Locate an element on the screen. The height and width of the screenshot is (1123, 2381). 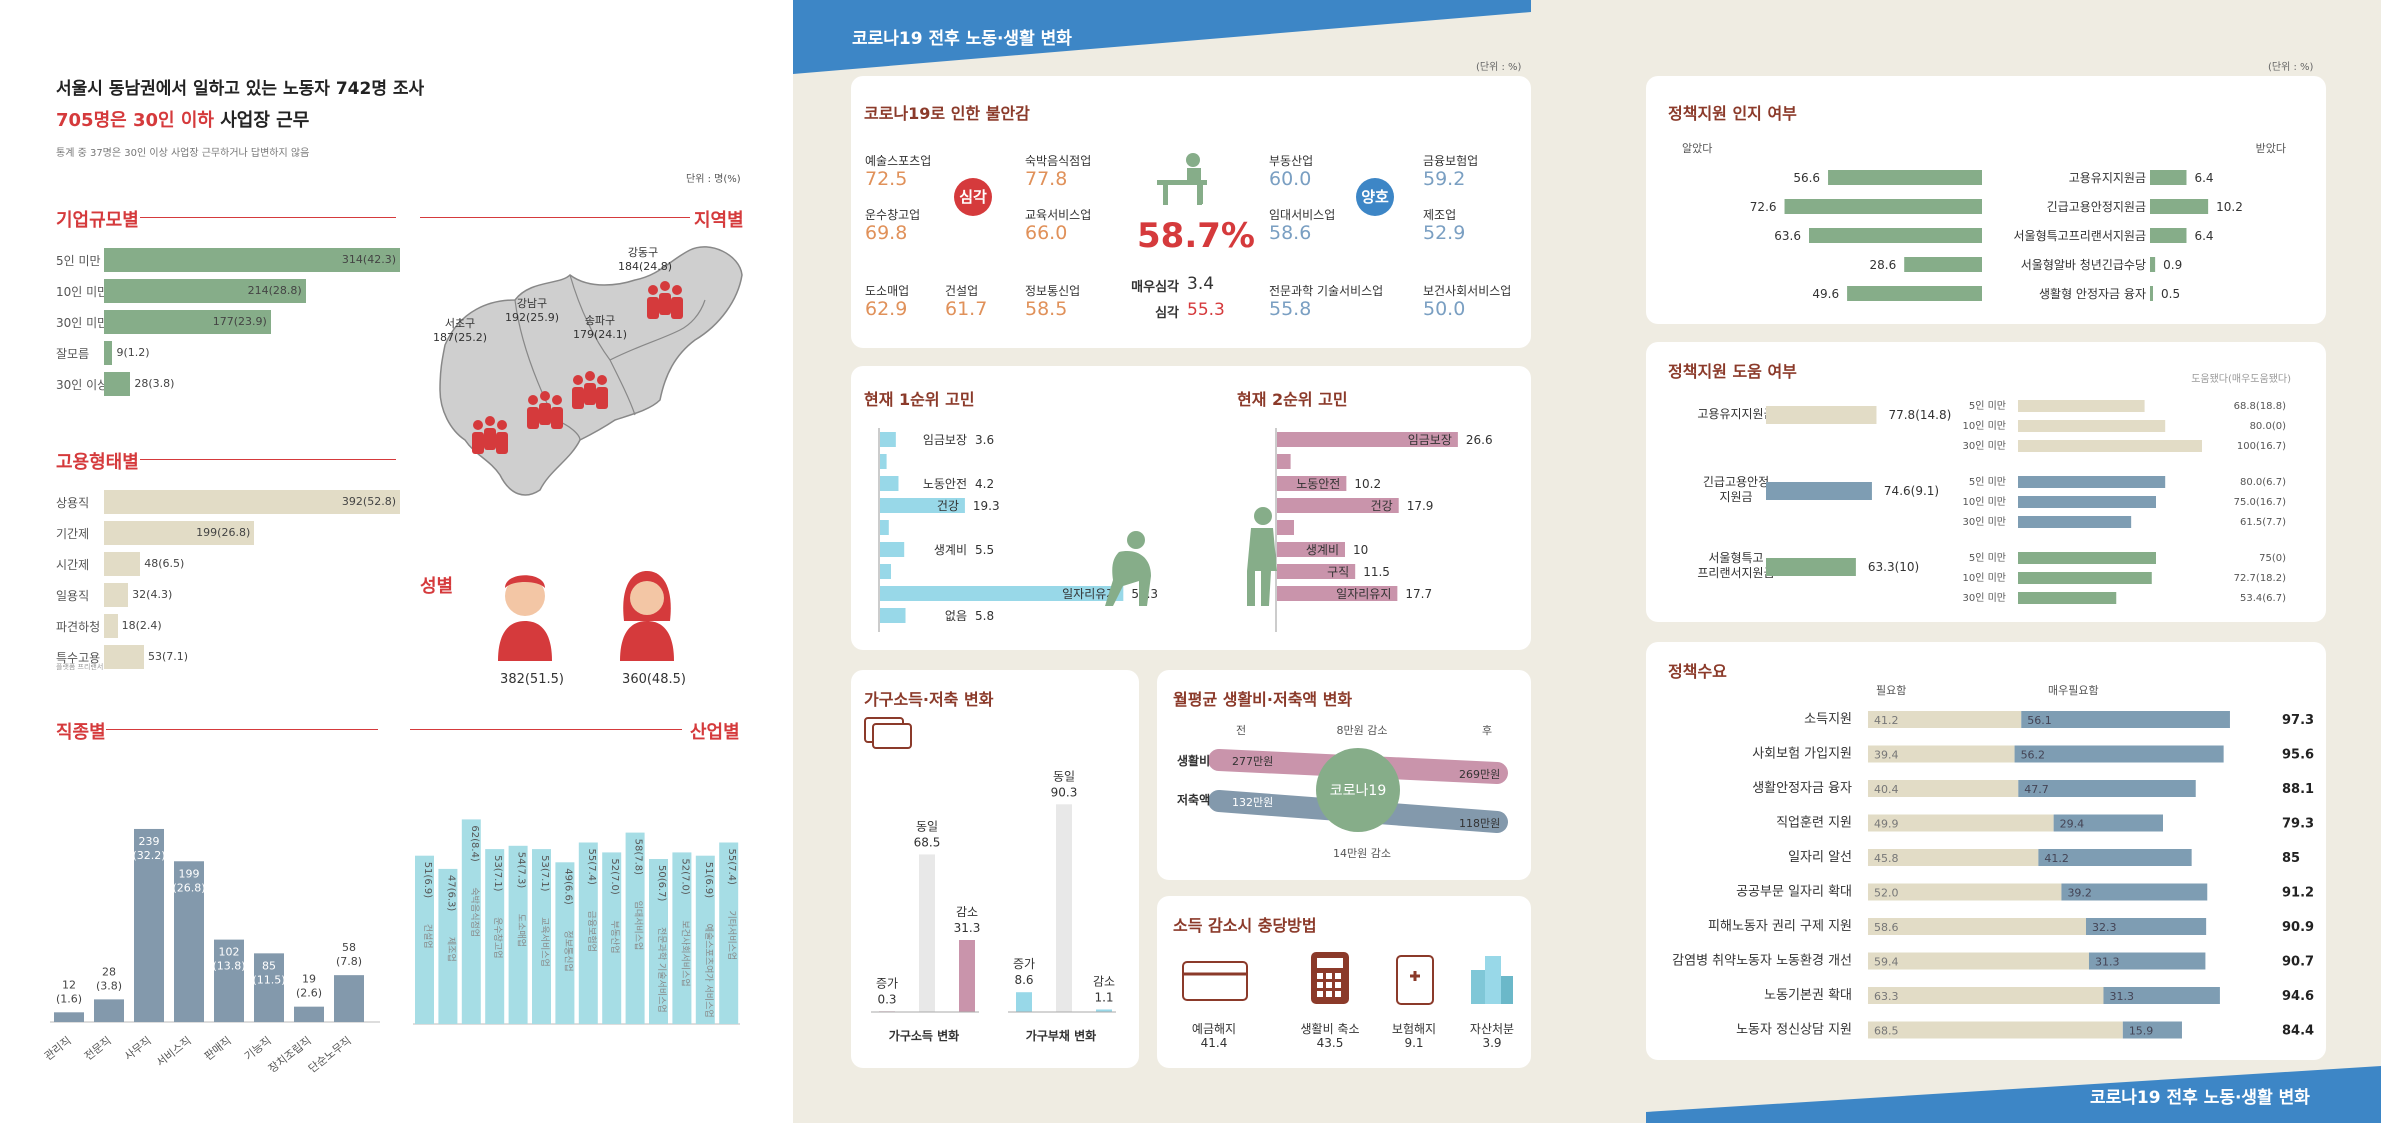
right-unit: (단위 : %) is located at coordinates (2291, 67).